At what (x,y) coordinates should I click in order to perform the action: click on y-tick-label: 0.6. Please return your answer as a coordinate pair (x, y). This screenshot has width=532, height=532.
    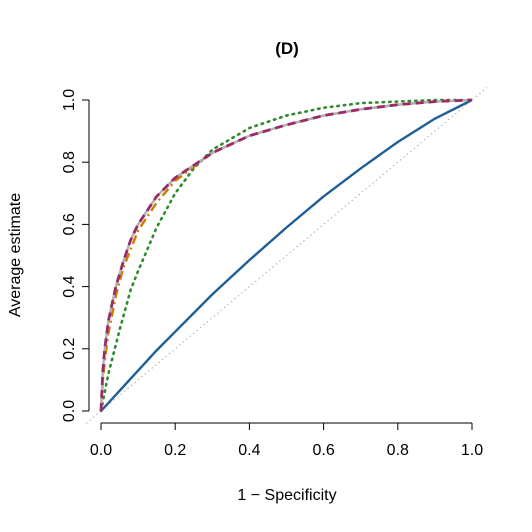
    Looking at the image, I should click on (69, 224).